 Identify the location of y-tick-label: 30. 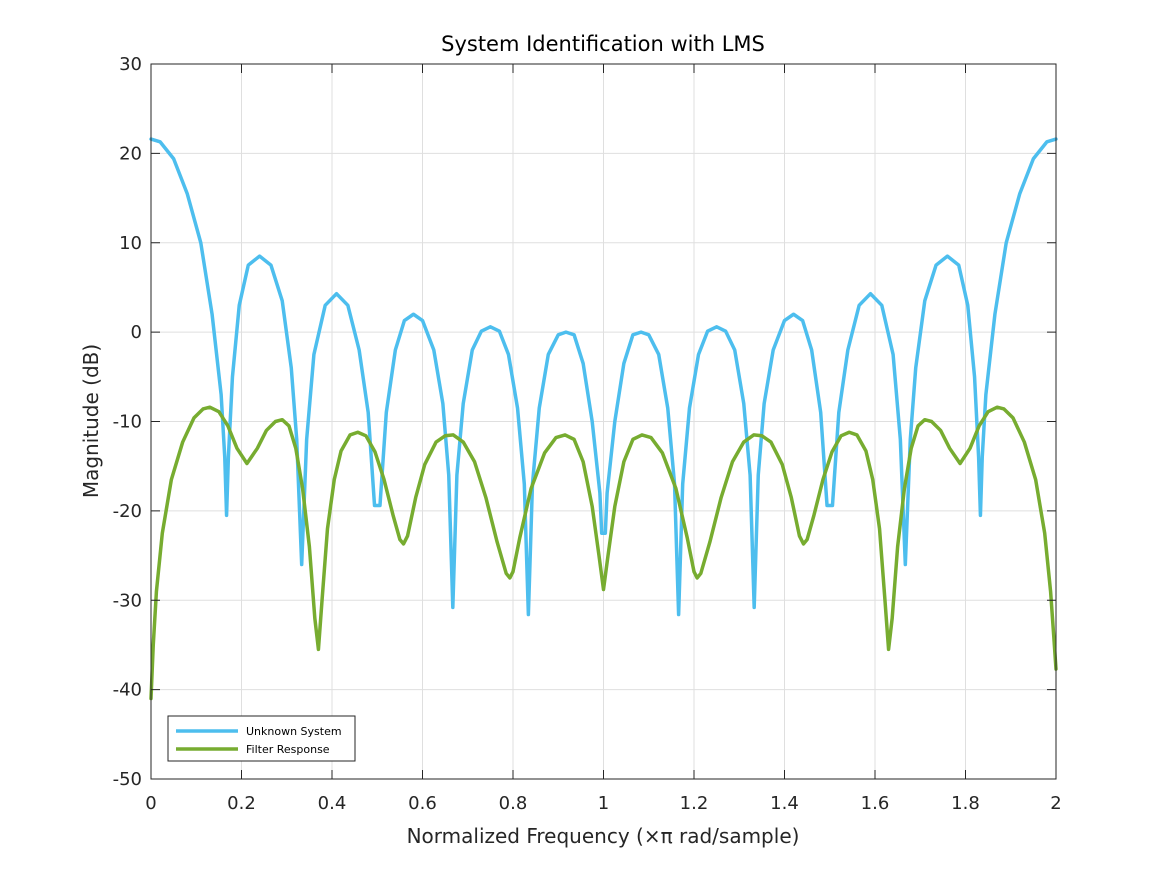
(130, 64).